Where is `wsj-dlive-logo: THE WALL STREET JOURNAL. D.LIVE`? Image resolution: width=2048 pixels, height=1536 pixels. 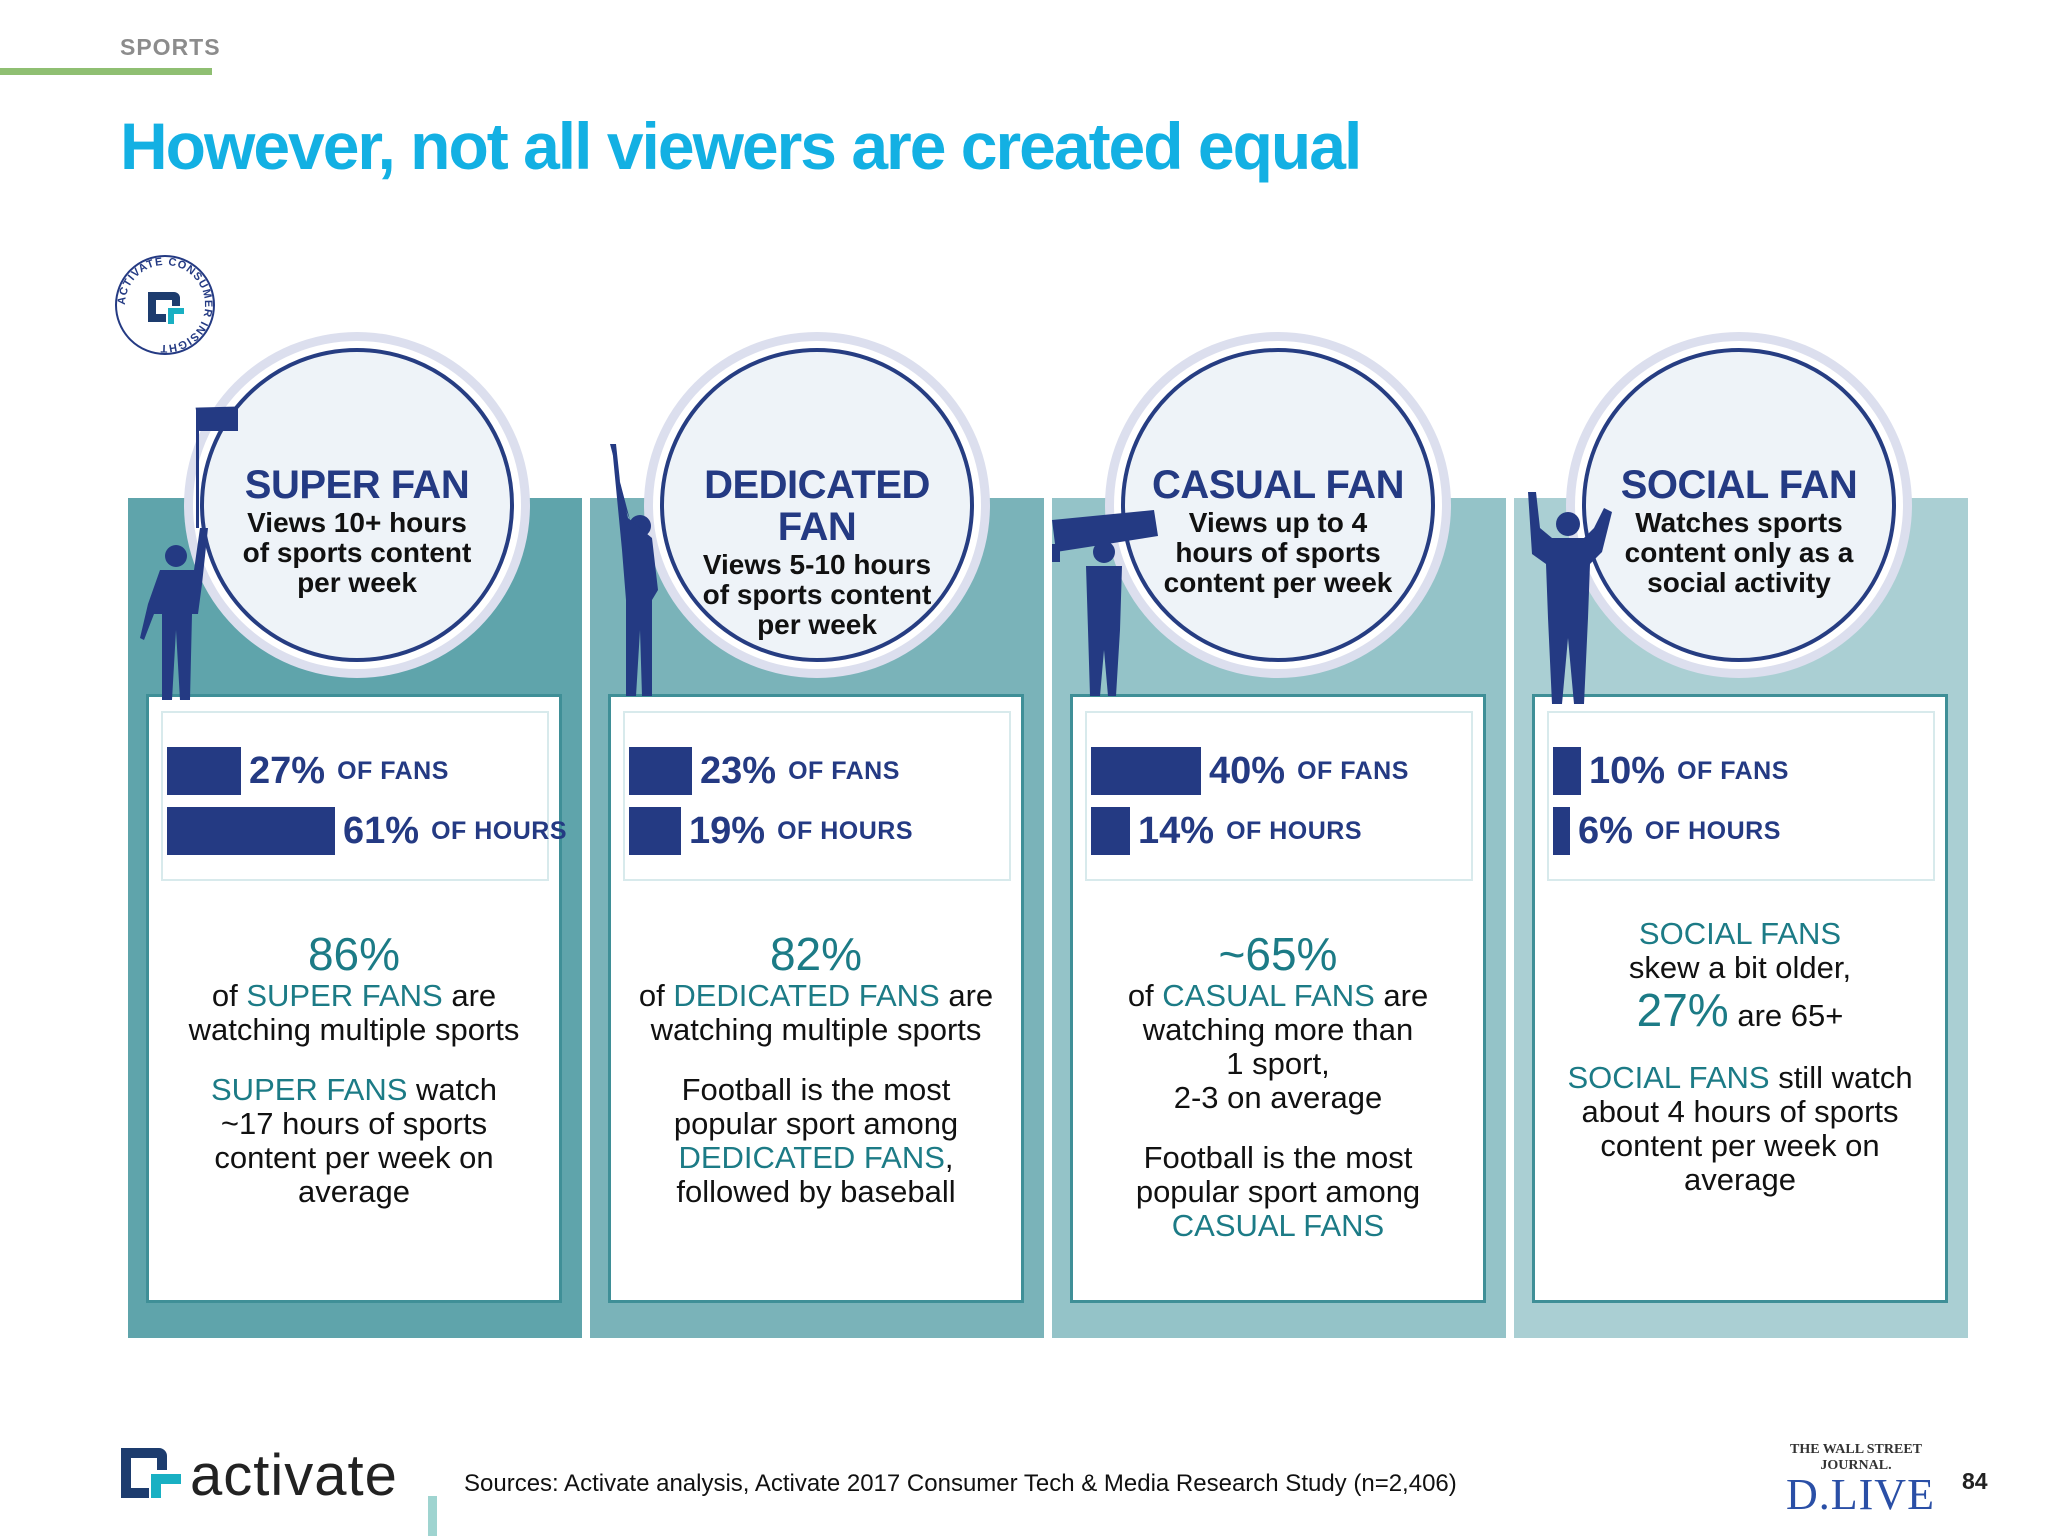 wsj-dlive-logo: THE WALL STREET JOURNAL. D.LIVE is located at coordinates (1860, 1480).